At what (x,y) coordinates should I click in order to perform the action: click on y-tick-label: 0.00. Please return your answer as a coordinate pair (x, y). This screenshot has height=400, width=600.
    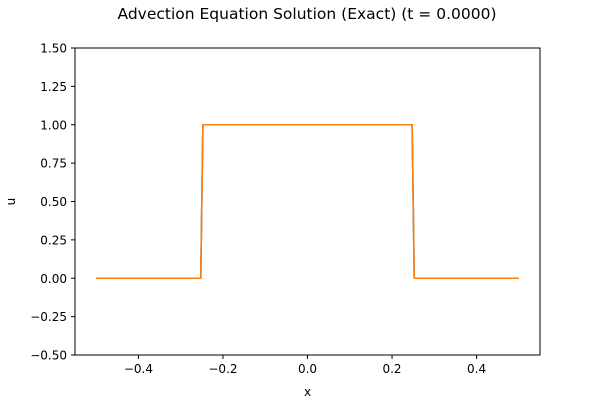
    Looking at the image, I should click on (53, 279).